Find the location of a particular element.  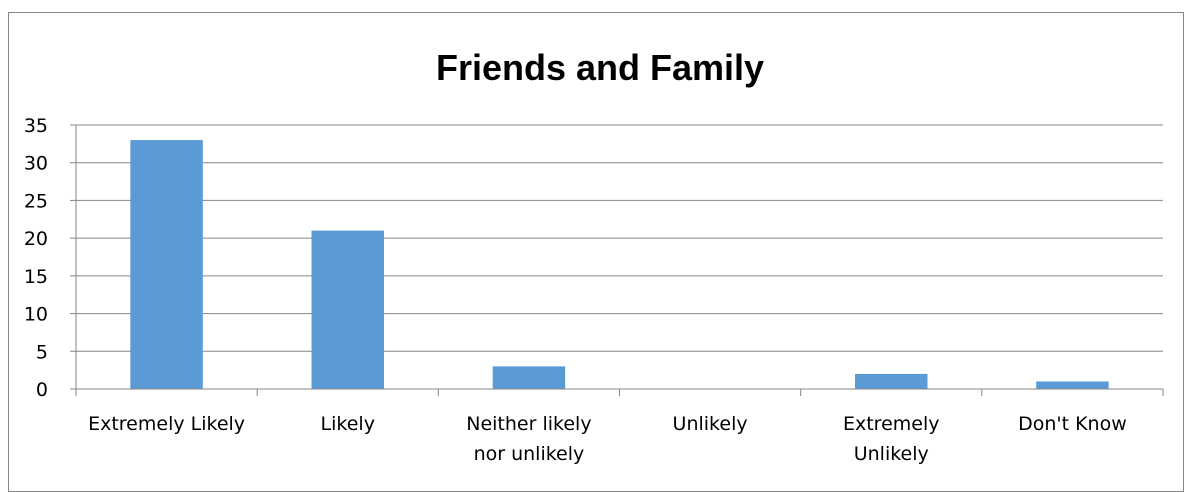

x-category-label-line: Likely is located at coordinates (348, 424).